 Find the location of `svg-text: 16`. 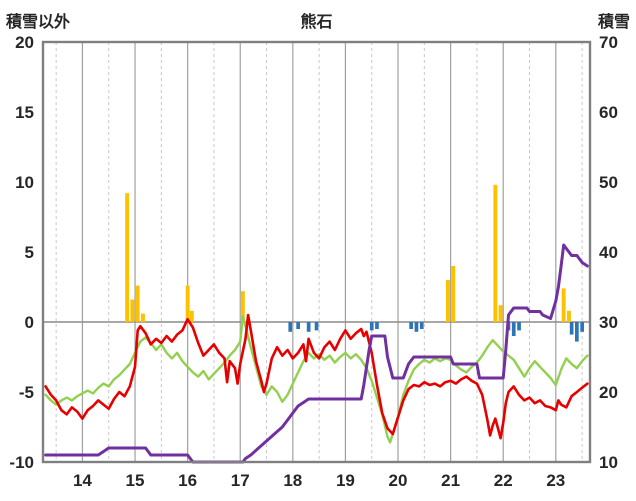

svg-text: 16 is located at coordinates (187, 480).